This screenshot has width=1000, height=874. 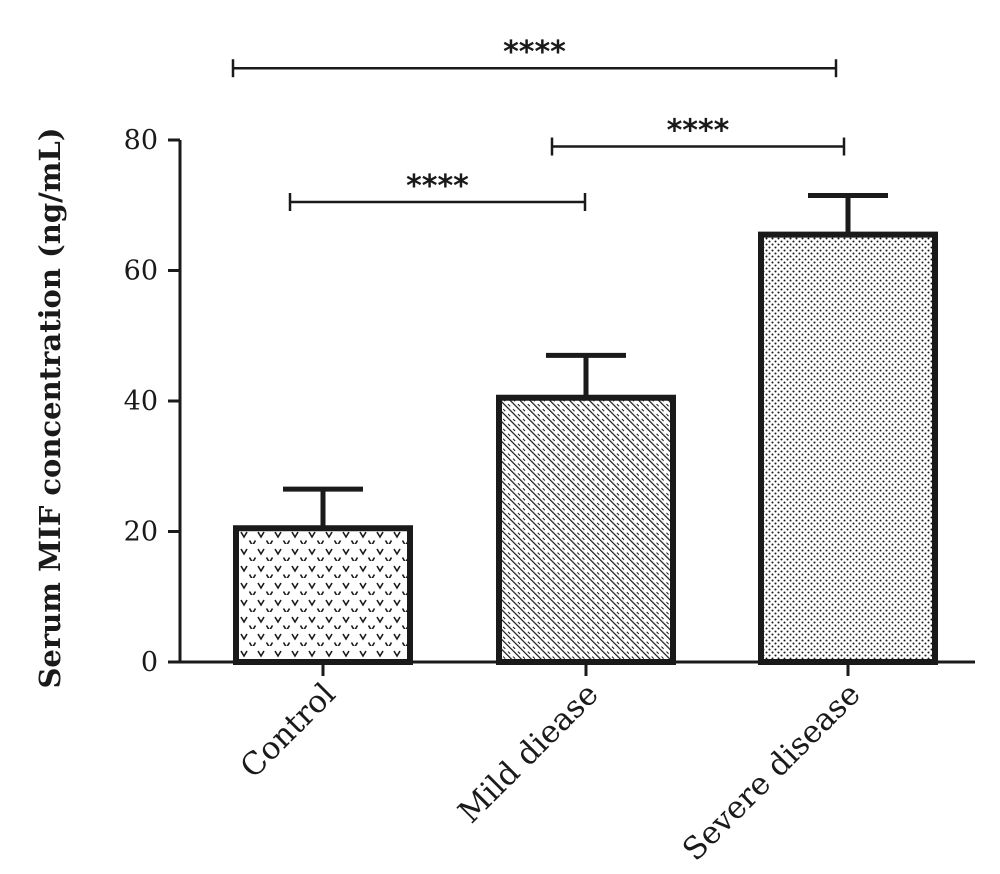 I want to click on y-axis-ticks: 0 20 40 60 80, so click(x=152, y=401).